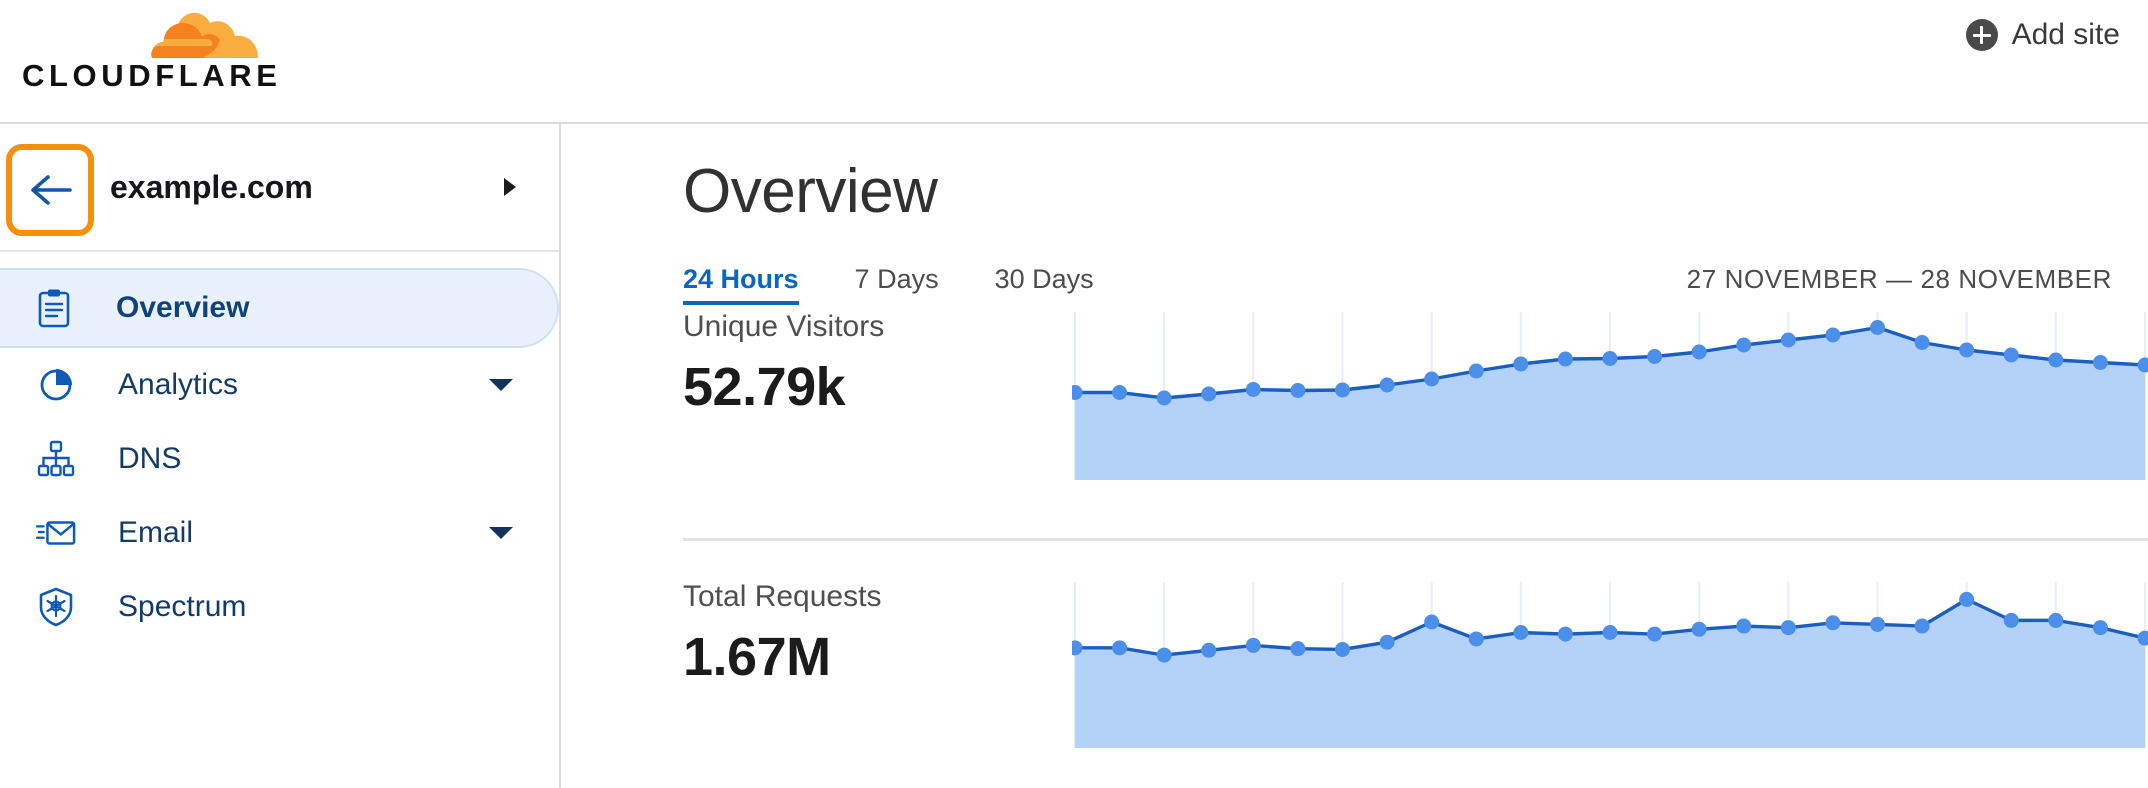  What do you see at coordinates (54, 308) in the screenshot?
I see `clipboard-icon` at bounding box center [54, 308].